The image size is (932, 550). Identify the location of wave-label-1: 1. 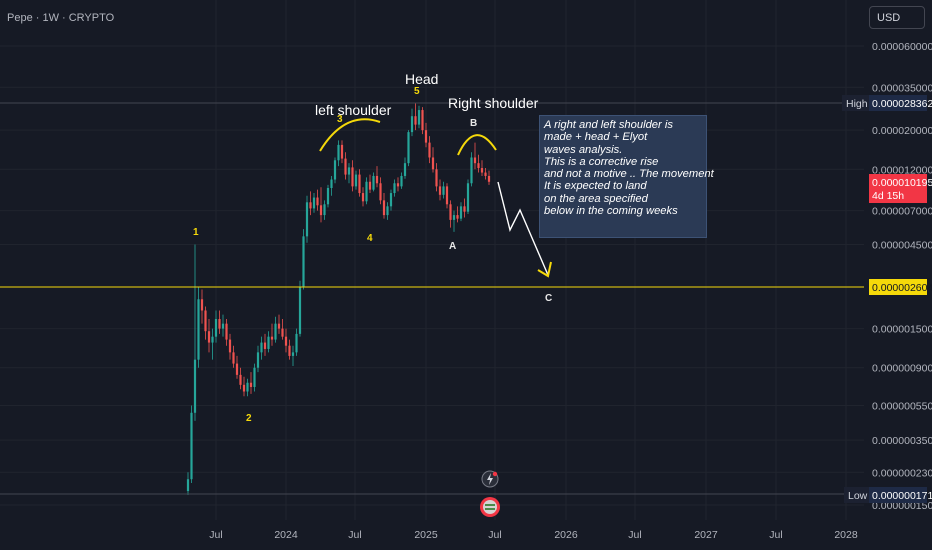
(196, 232).